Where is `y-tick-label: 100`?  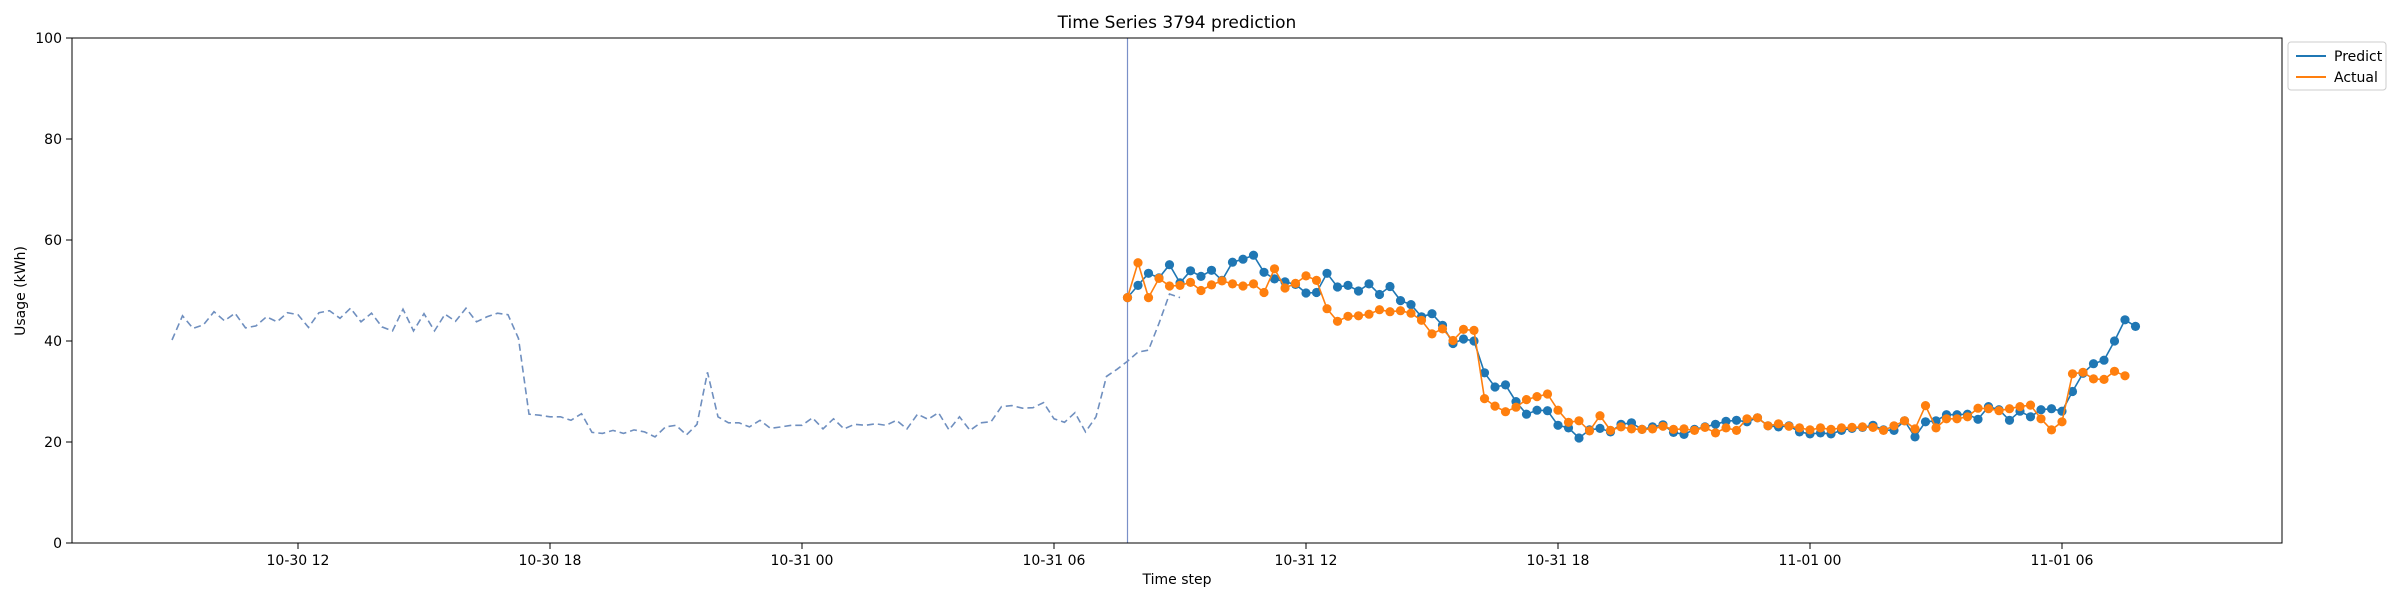 y-tick-label: 100 is located at coordinates (48, 39).